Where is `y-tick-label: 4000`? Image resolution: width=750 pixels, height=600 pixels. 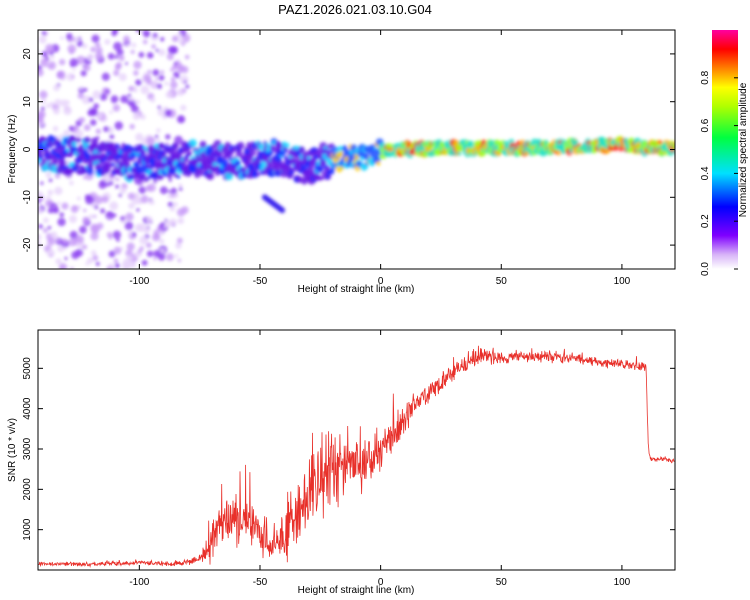 y-tick-label: 4000 is located at coordinates (27, 408).